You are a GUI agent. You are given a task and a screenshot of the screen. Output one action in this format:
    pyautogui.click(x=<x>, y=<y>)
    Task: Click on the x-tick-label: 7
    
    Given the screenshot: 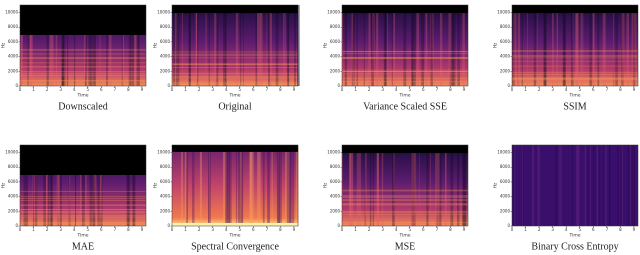 What is the action you would take?
    pyautogui.click(x=607, y=89)
    